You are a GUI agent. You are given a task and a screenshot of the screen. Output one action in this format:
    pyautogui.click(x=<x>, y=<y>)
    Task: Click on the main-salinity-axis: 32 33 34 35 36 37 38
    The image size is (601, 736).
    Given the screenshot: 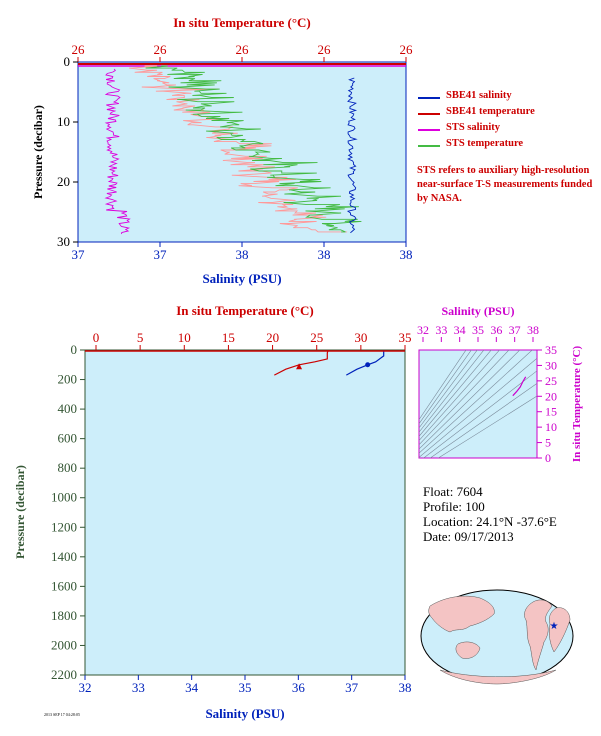 What is the action you would take?
    pyautogui.click(x=245, y=685)
    